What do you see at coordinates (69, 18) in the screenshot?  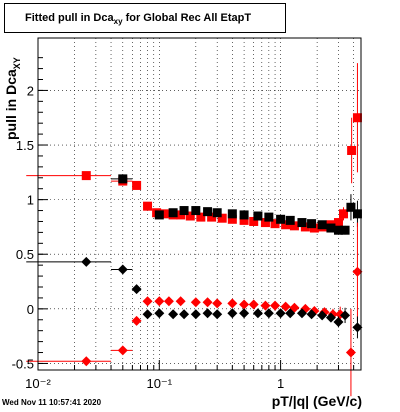 I see `chart-title-main: Fitted pull in Dca` at bounding box center [69, 18].